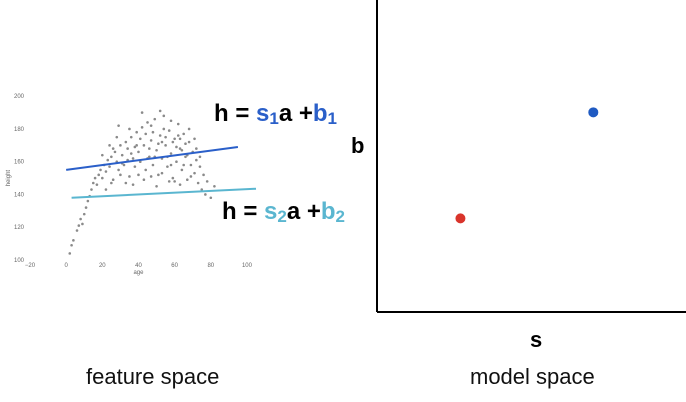 This screenshot has height=402, width=686. What do you see at coordinates (164, 193) in the screenshot?
I see `fit-line` at bounding box center [164, 193].